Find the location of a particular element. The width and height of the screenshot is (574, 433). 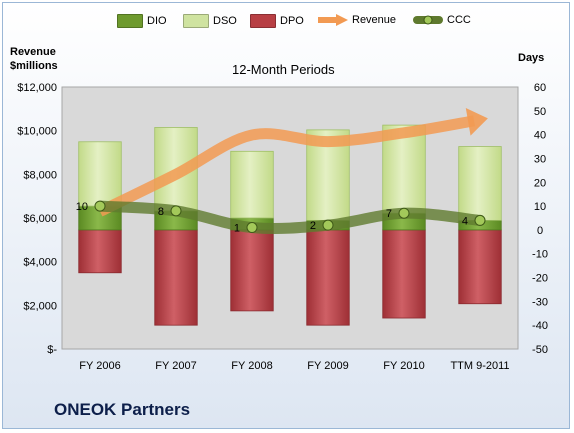

right-tick-label: 40 is located at coordinates (540, 136).